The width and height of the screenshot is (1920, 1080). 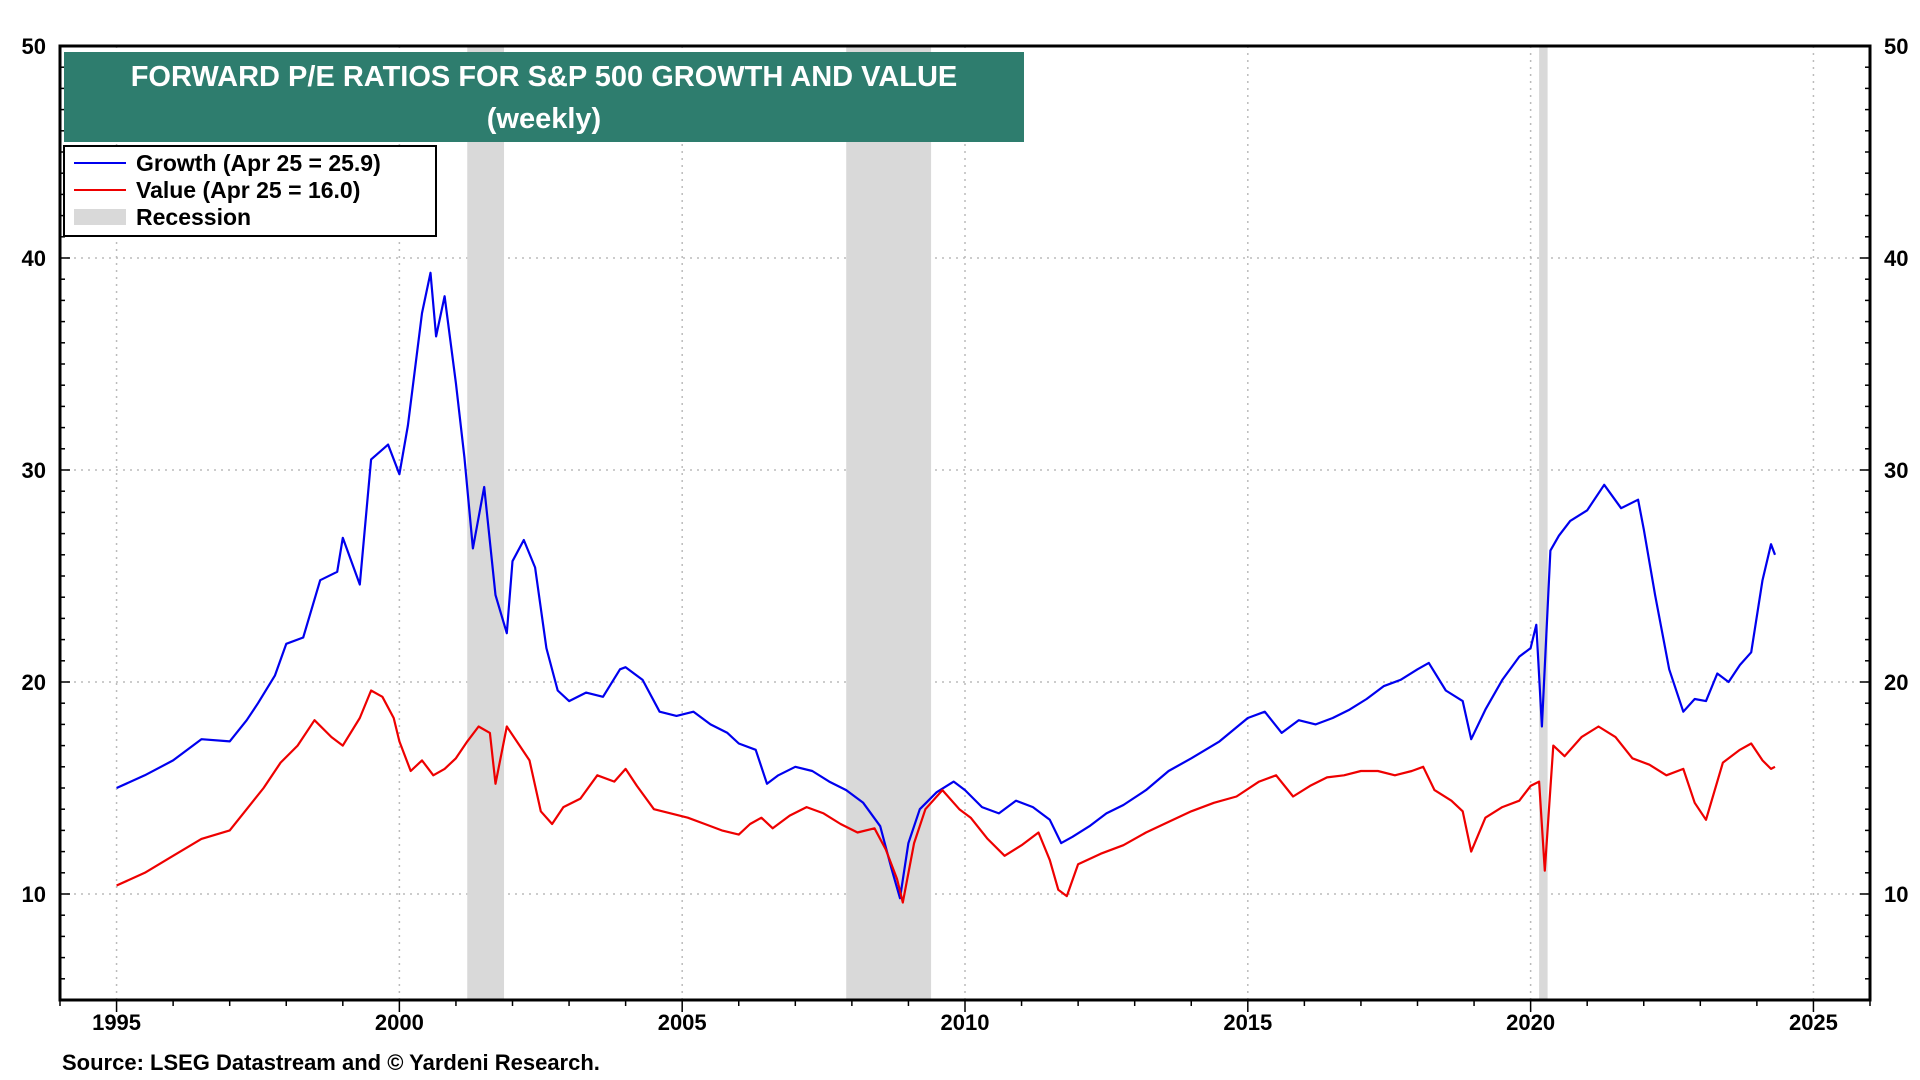 What do you see at coordinates (1896, 894) in the screenshot?
I see `y-tick-label-right: 10` at bounding box center [1896, 894].